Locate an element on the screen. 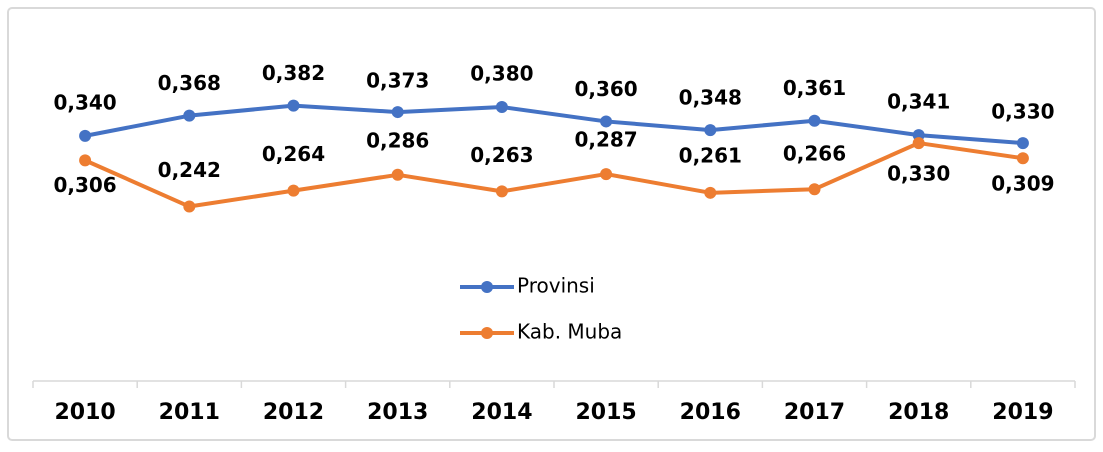 Image resolution: width=1103 pixels, height=452 pixels. legend-label: Kab. Muba is located at coordinates (569, 332).